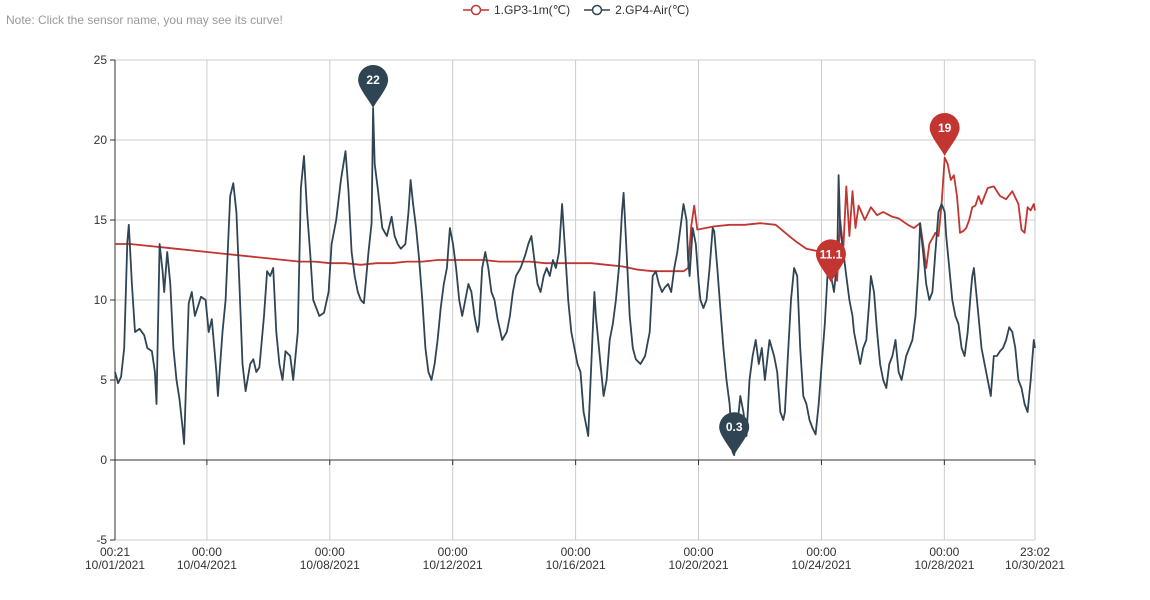  I want to click on x-tick-date: 10/28/2021, so click(944, 565).